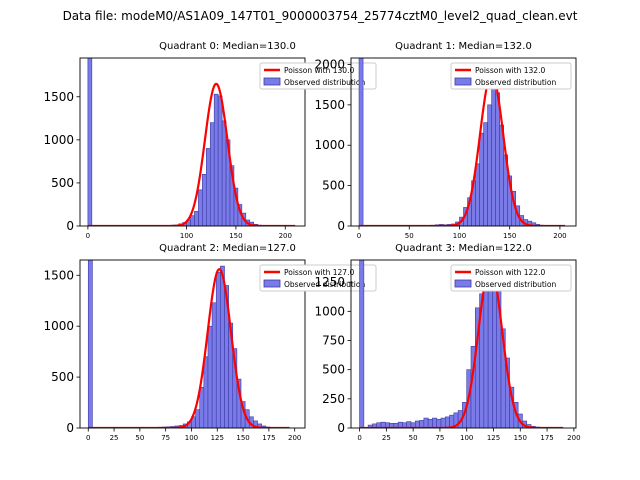 Image resolution: width=640 pixels, height=480 pixels. I want to click on legend: Poisson with 132.0 Observed distribution, so click(511, 76).